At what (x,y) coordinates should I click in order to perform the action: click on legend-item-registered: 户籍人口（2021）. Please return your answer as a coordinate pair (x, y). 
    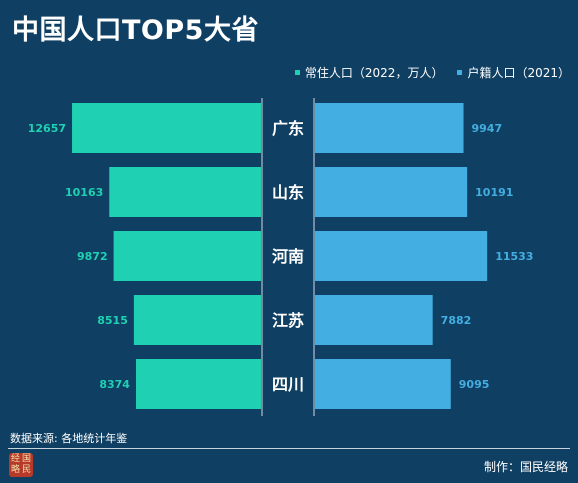
    Looking at the image, I should click on (513, 72).